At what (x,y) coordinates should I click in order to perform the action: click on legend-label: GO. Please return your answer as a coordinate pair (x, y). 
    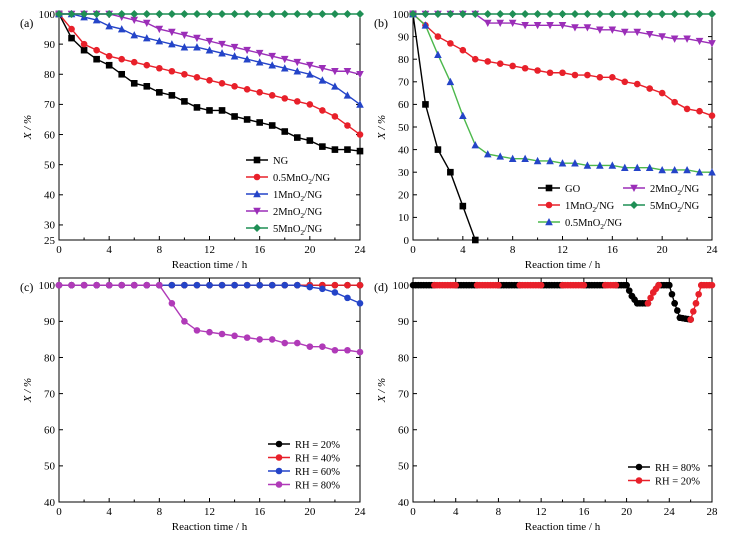
    Looking at the image, I should click on (573, 189).